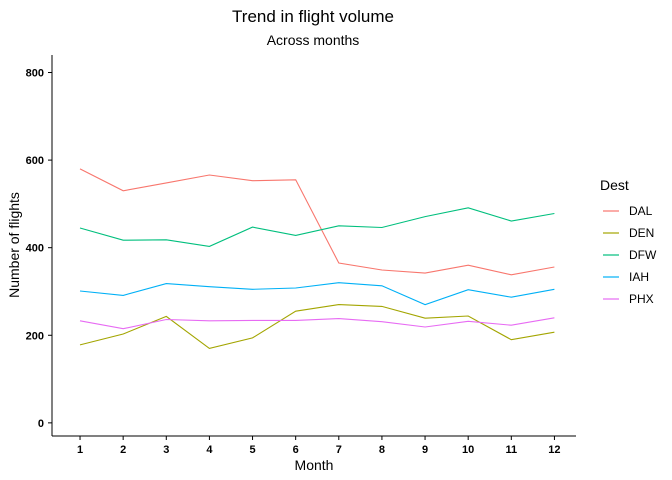 The height and width of the screenshot is (480, 672). I want to click on series-line-phx, so click(317, 323).